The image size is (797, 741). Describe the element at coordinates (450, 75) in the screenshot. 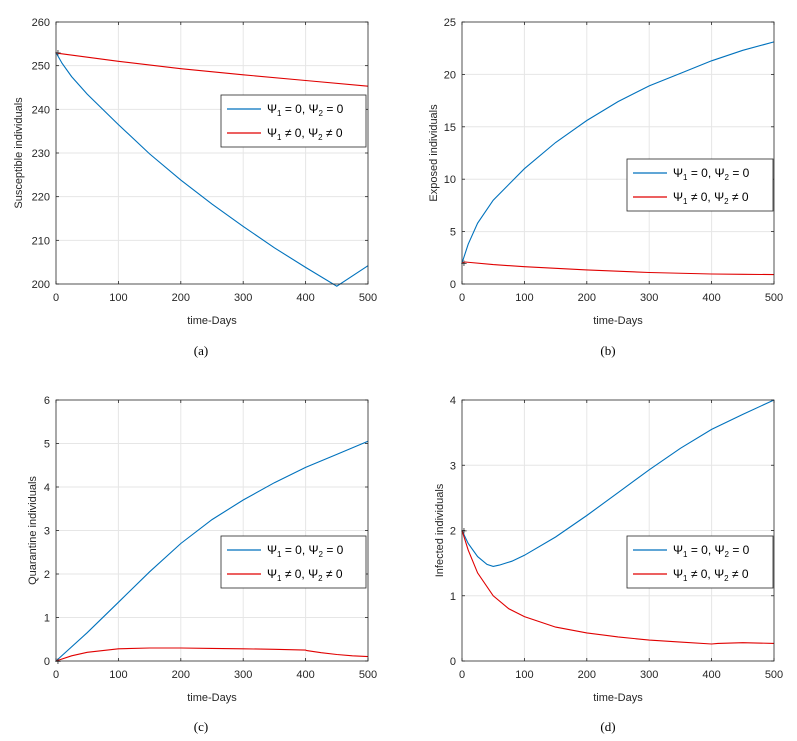

I see `y-tick-label: 20` at that location.